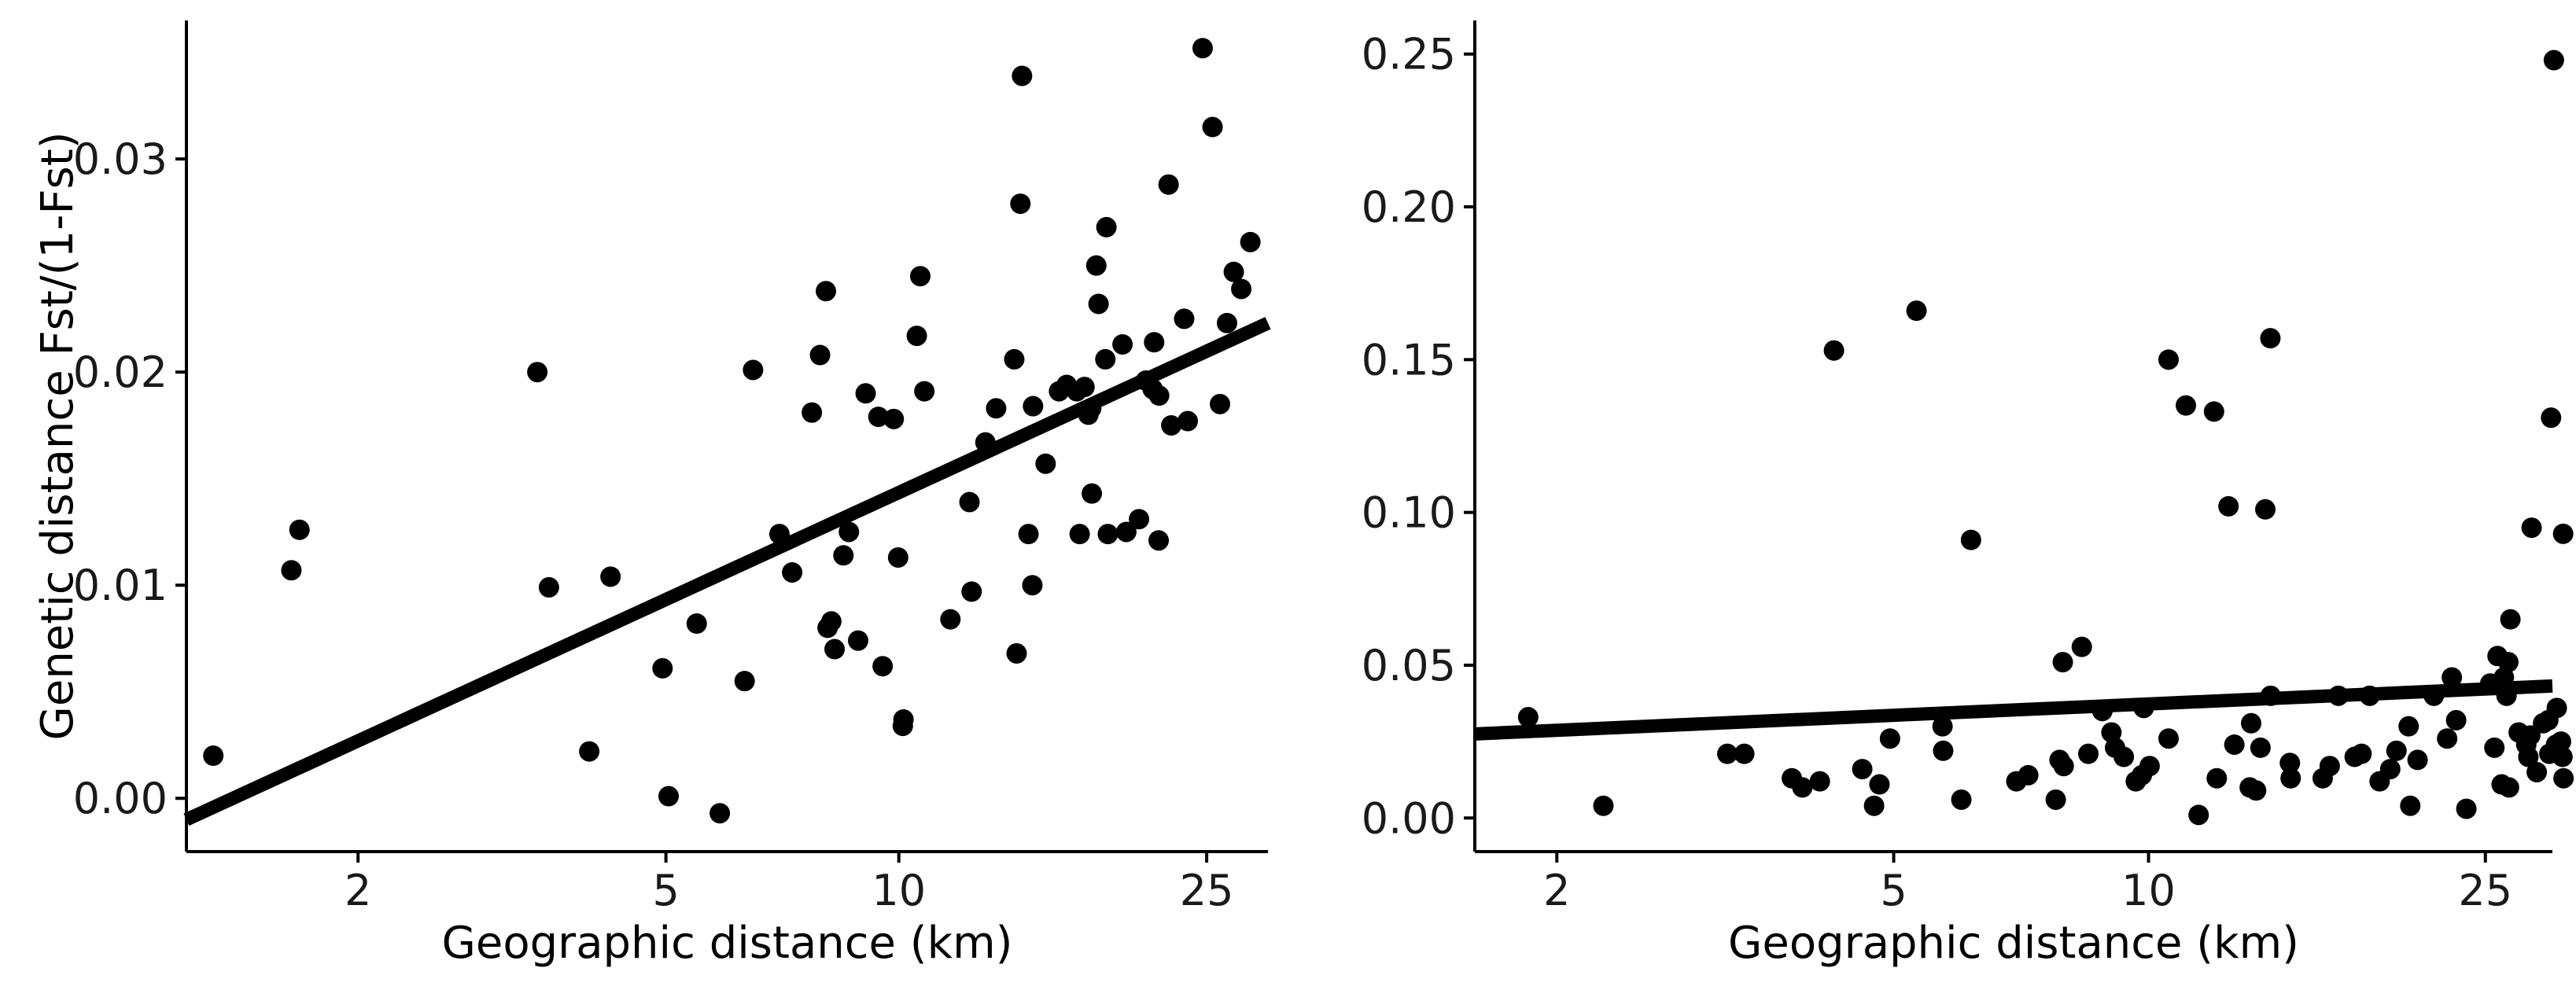 The width and height of the screenshot is (2576, 990). Describe the element at coordinates (1409, 207) in the screenshot. I see `y-tick-label: 0.20` at that location.